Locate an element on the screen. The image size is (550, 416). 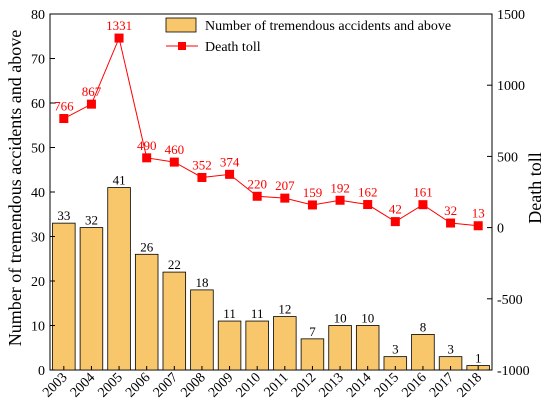
bar-2009 is located at coordinates (229, 345).